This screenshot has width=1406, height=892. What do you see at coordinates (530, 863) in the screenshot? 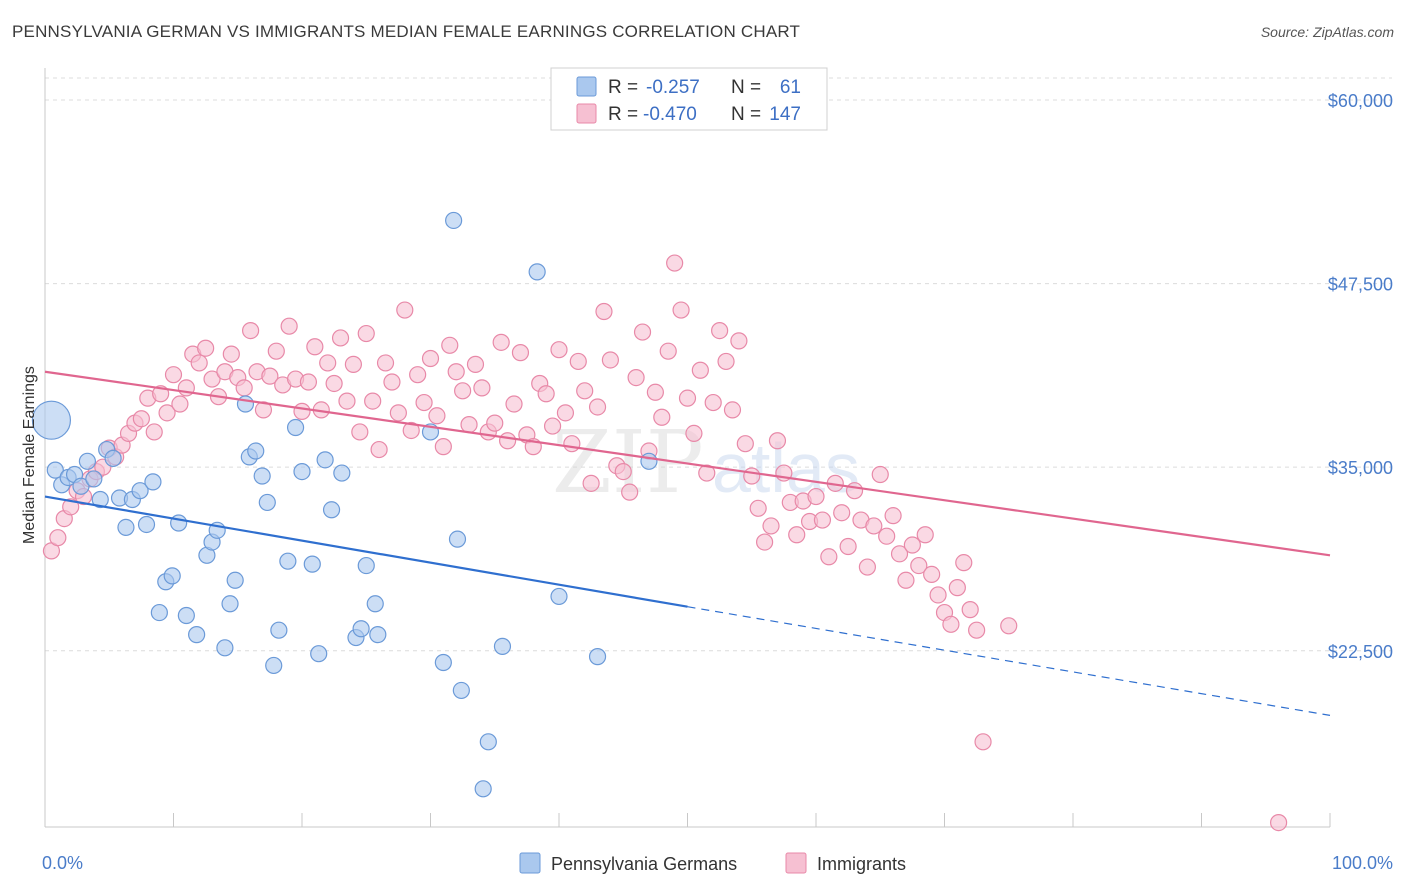
I see `legend-bottom-swatch-blue` at bounding box center [530, 863].